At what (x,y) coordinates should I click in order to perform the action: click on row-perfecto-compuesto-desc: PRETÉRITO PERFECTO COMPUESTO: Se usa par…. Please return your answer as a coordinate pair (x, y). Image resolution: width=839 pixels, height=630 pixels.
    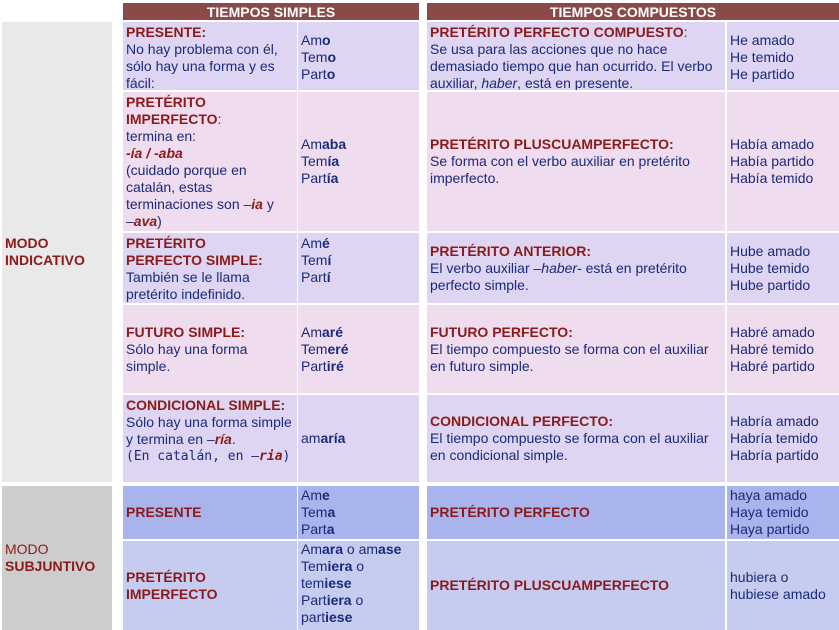
    Looking at the image, I should click on (576, 56).